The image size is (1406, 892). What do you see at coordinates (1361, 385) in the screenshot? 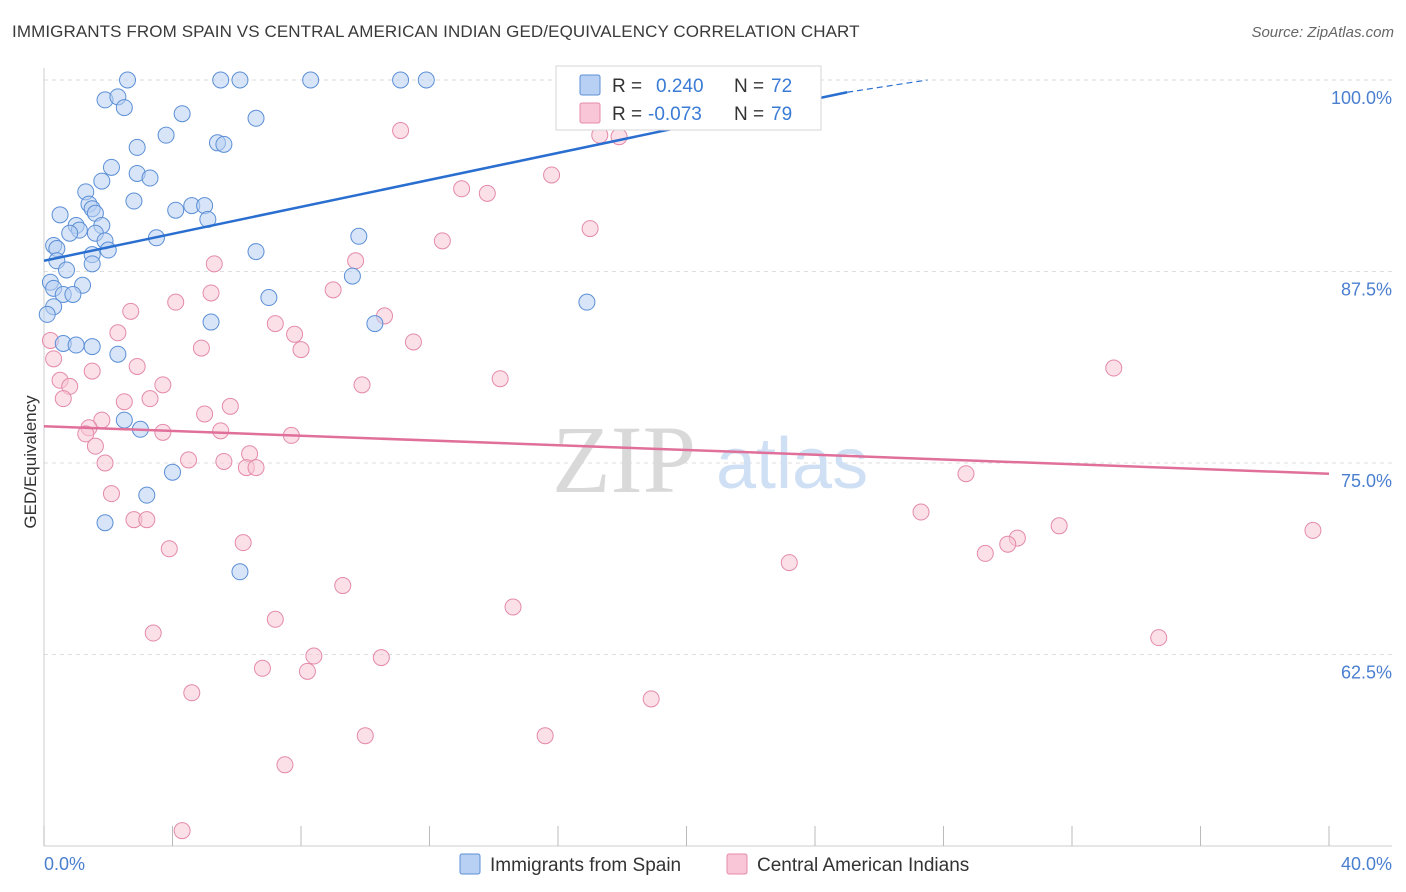
I see `y-tick-labels: 100.0% 87.5% 75.0% 62.5%` at bounding box center [1361, 385].